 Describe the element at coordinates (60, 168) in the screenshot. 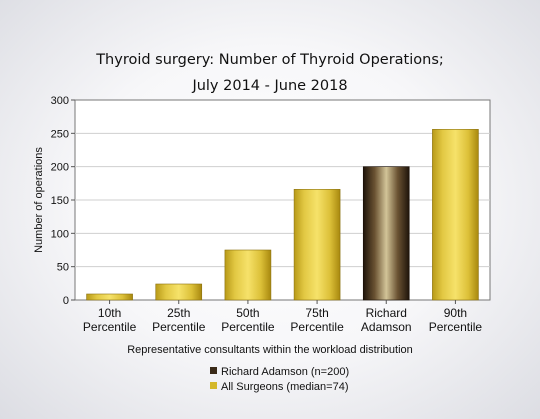

I see `y-tick-label: 200` at that location.